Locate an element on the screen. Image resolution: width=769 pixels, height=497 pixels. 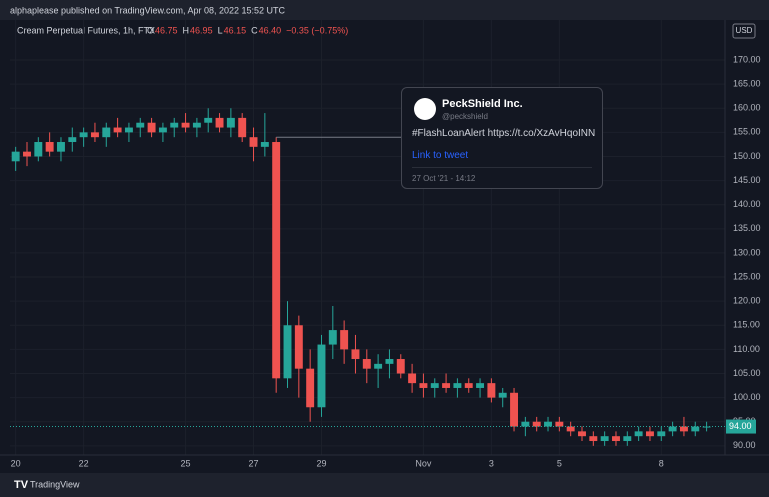
y-tick-label: 160.00 is located at coordinates (747, 108).